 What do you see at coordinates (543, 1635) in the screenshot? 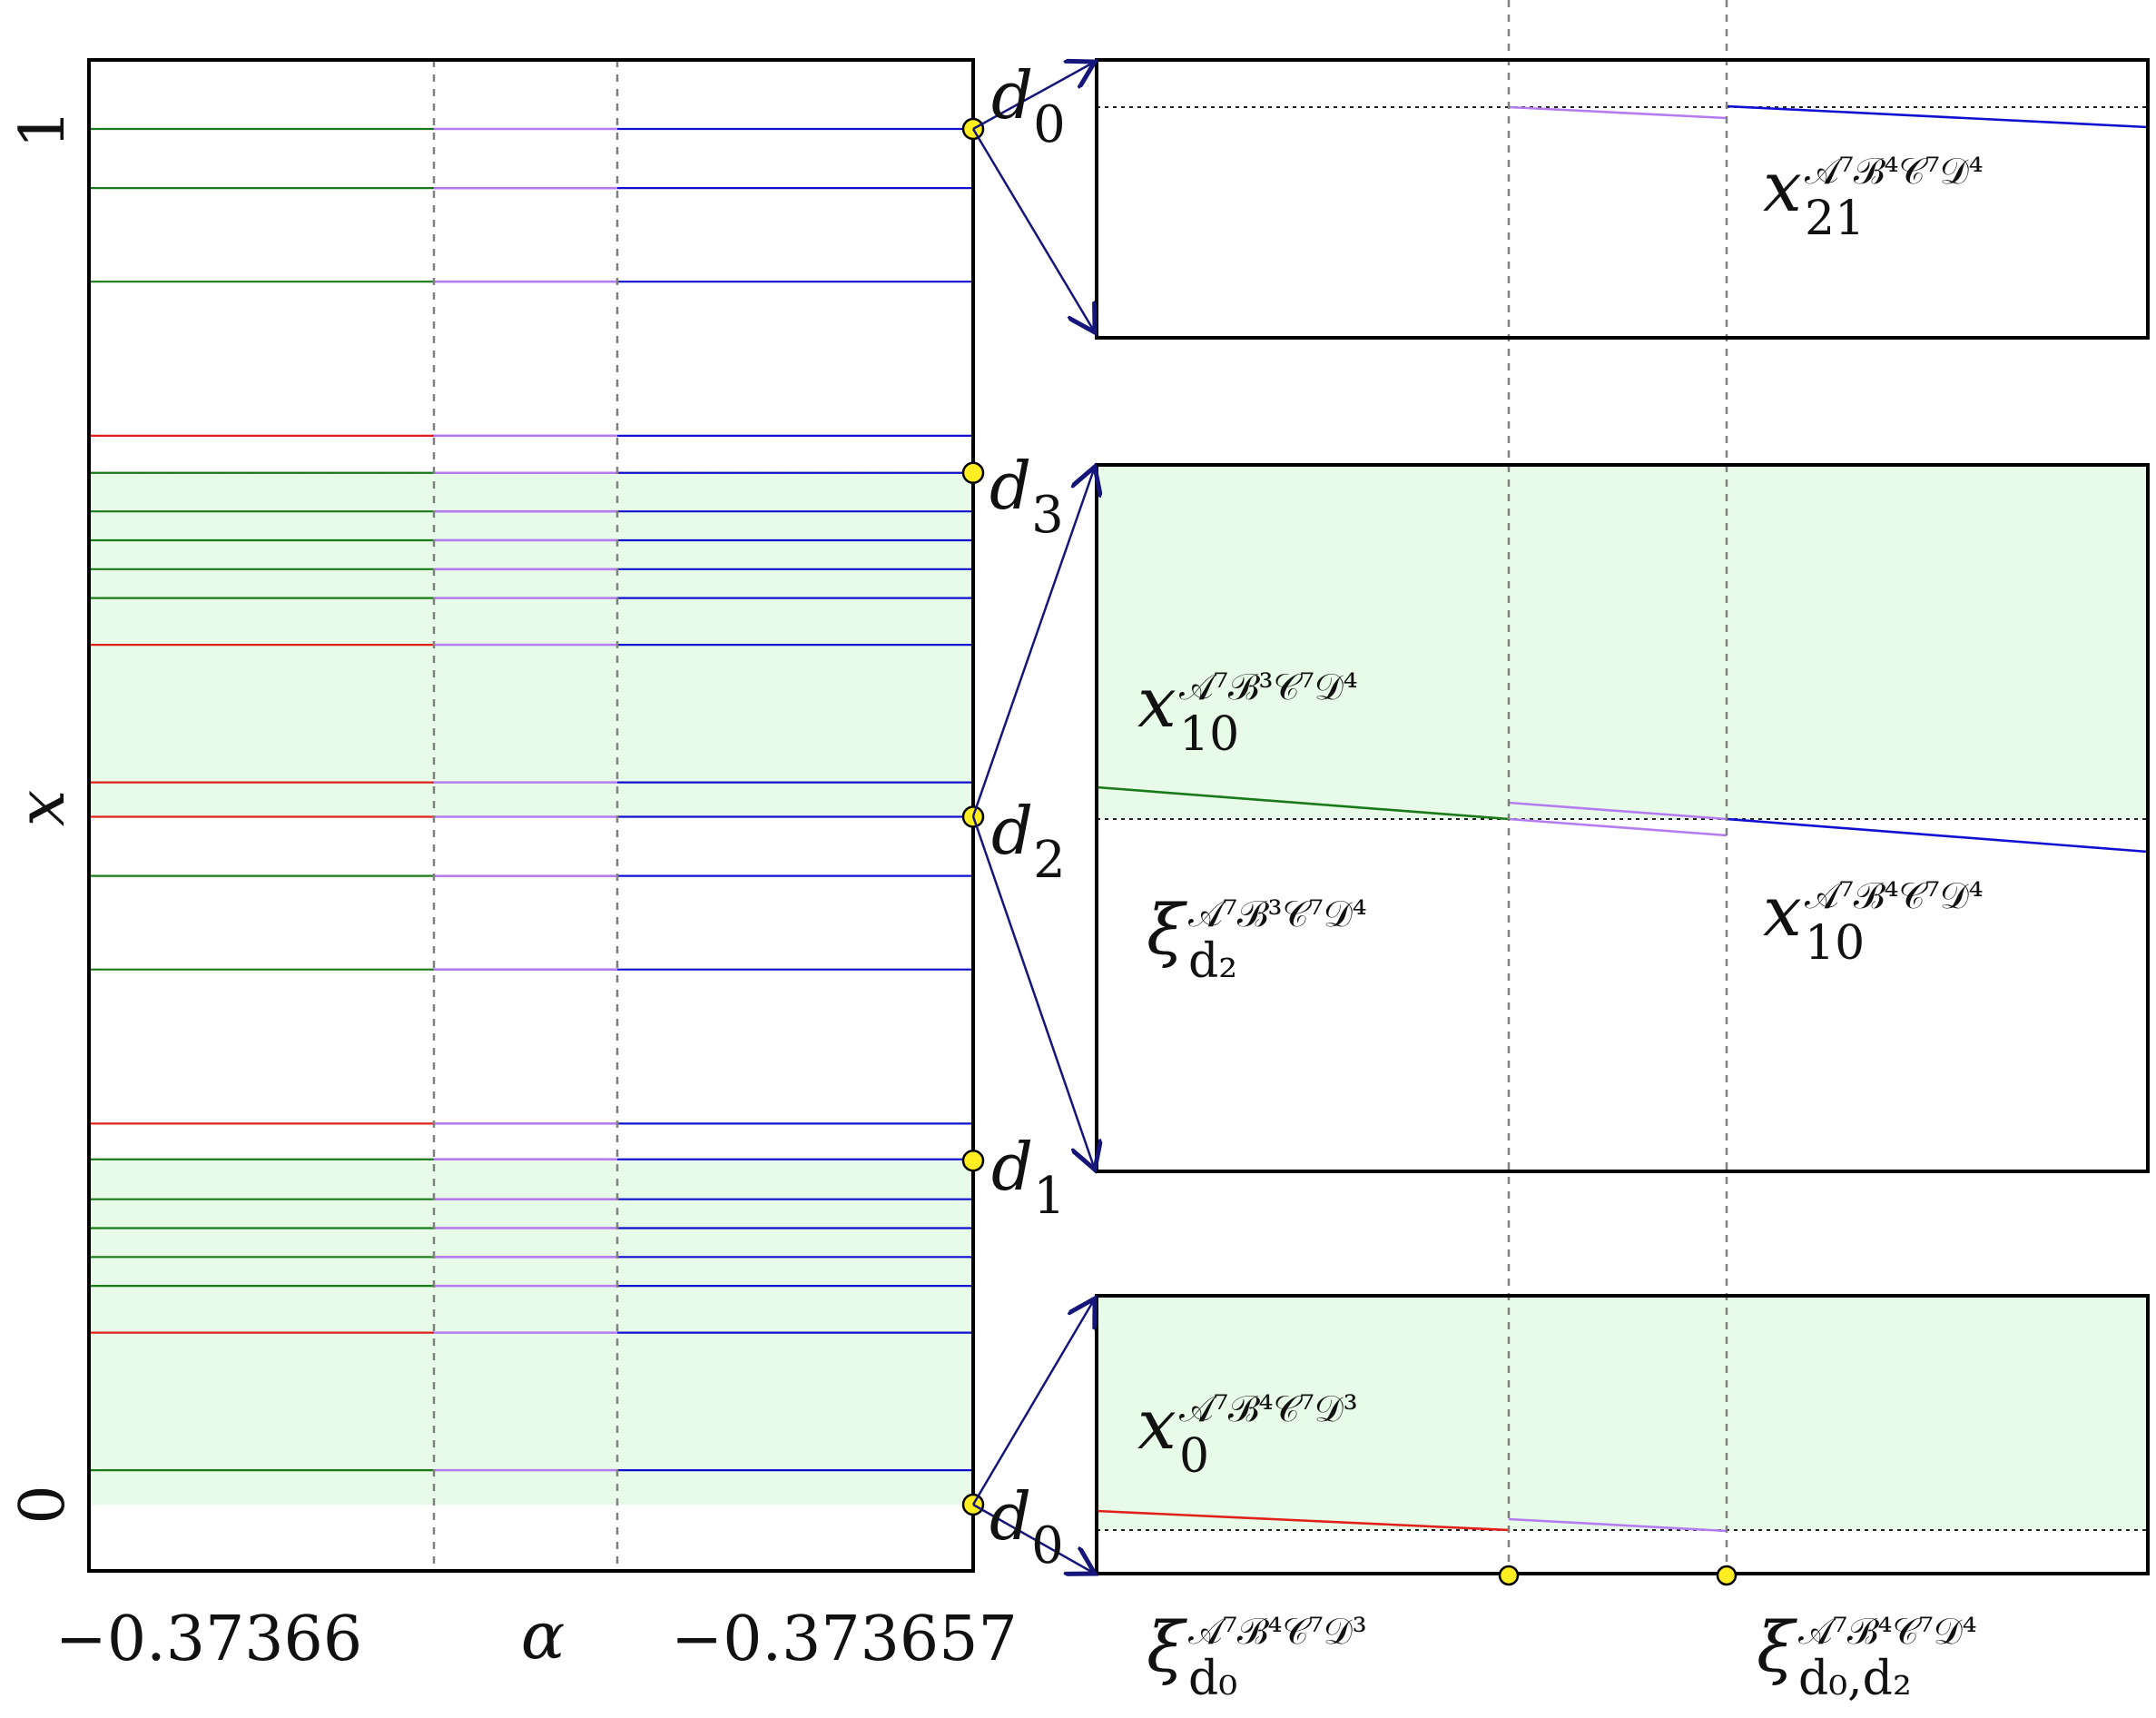
I see `x-axis-label: α` at bounding box center [543, 1635].